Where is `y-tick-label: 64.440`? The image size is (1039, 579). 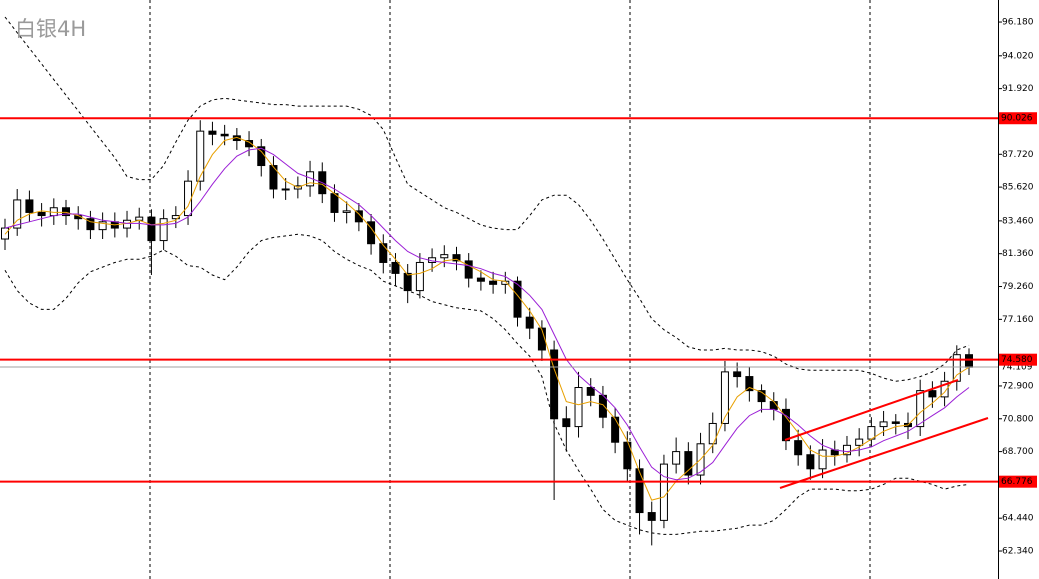
y-tick-label: 64.440 is located at coordinates (1018, 519).